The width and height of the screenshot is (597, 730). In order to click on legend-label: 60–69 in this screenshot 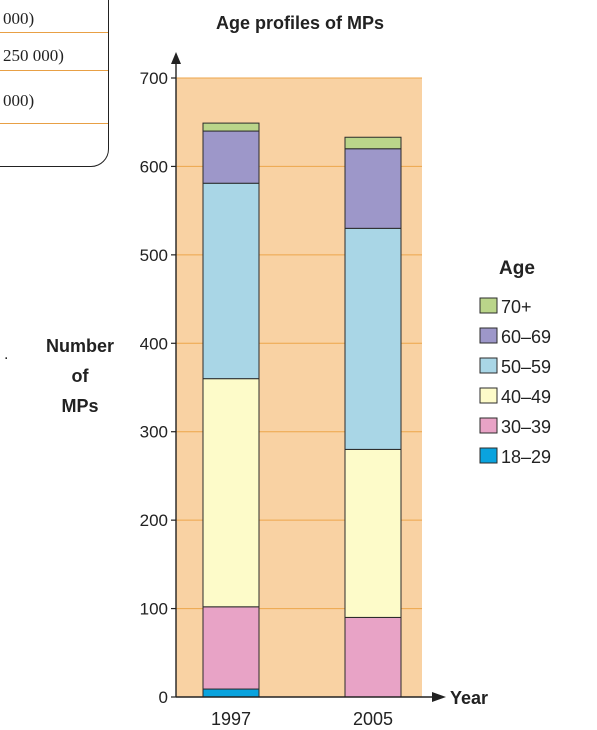, I will do `click(526, 337)`.